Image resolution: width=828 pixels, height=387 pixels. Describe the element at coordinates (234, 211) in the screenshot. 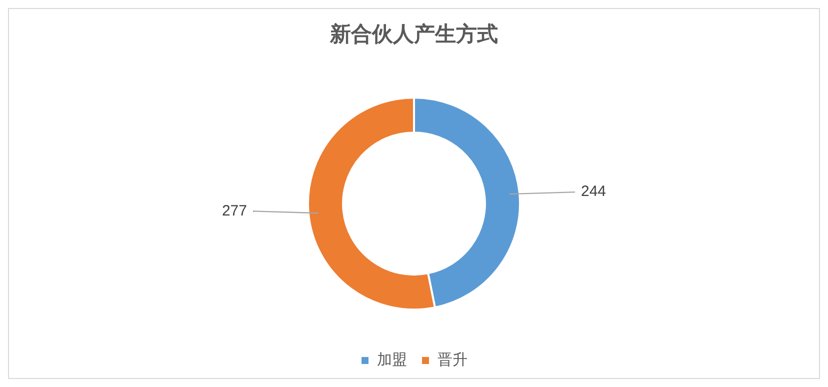

I see `data-label: 277` at that location.